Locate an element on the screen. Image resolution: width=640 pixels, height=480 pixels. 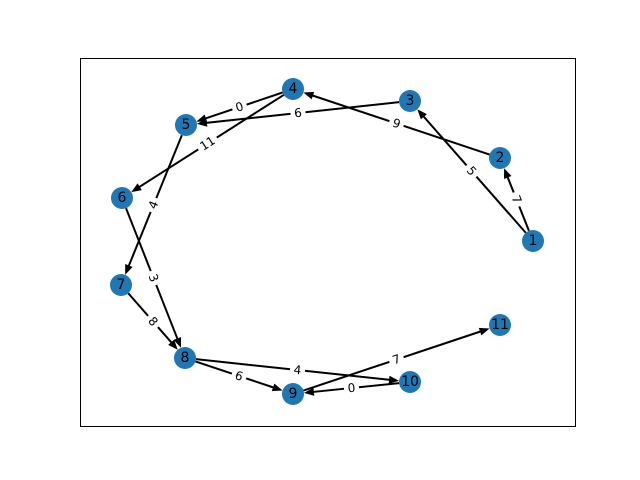
node-label: 5 is located at coordinates (186, 125).